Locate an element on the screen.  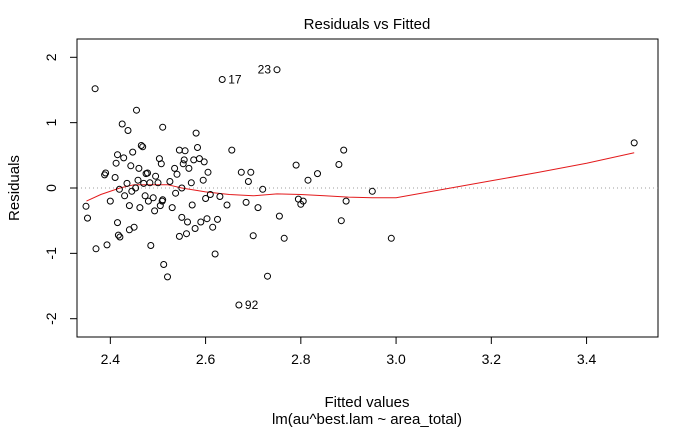
y-tick-label: 1 is located at coordinates (51, 123).